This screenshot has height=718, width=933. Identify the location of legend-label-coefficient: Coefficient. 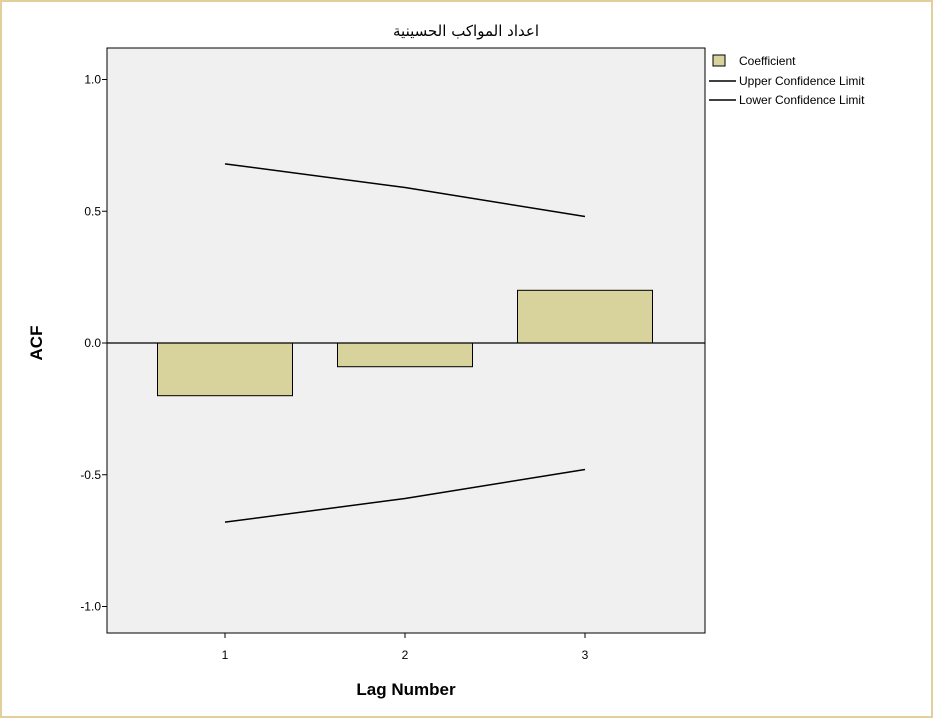
(767, 61).